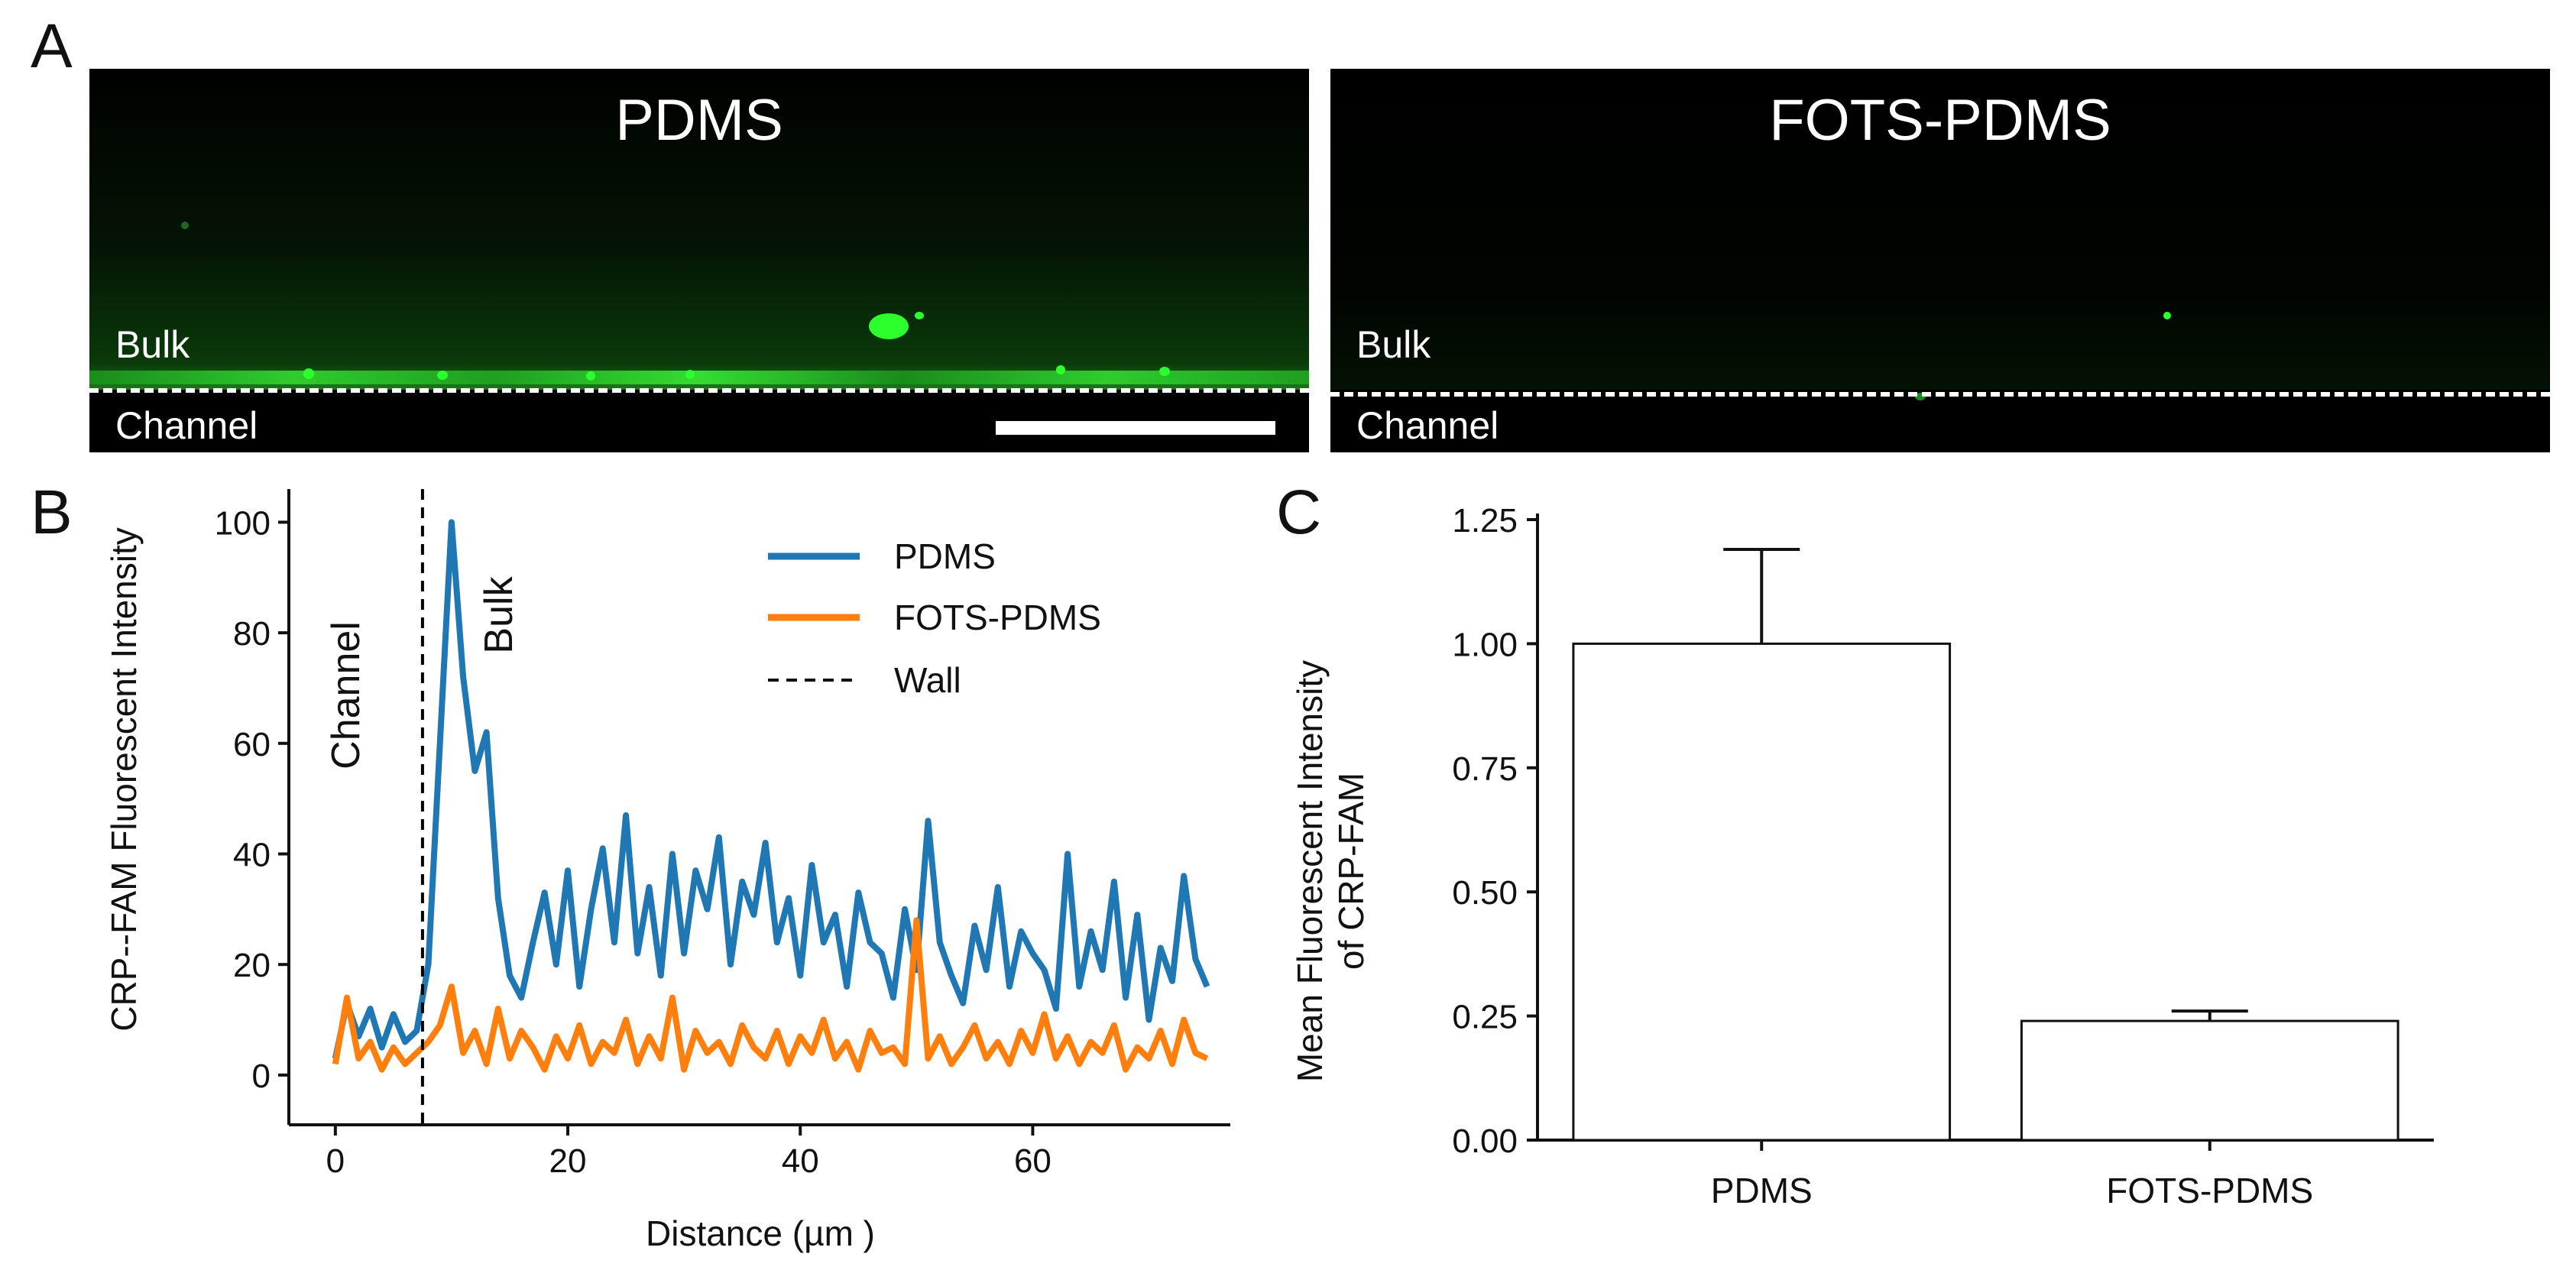 The image size is (2576, 1270). I want to click on y-tick-label: 40, so click(252, 854).